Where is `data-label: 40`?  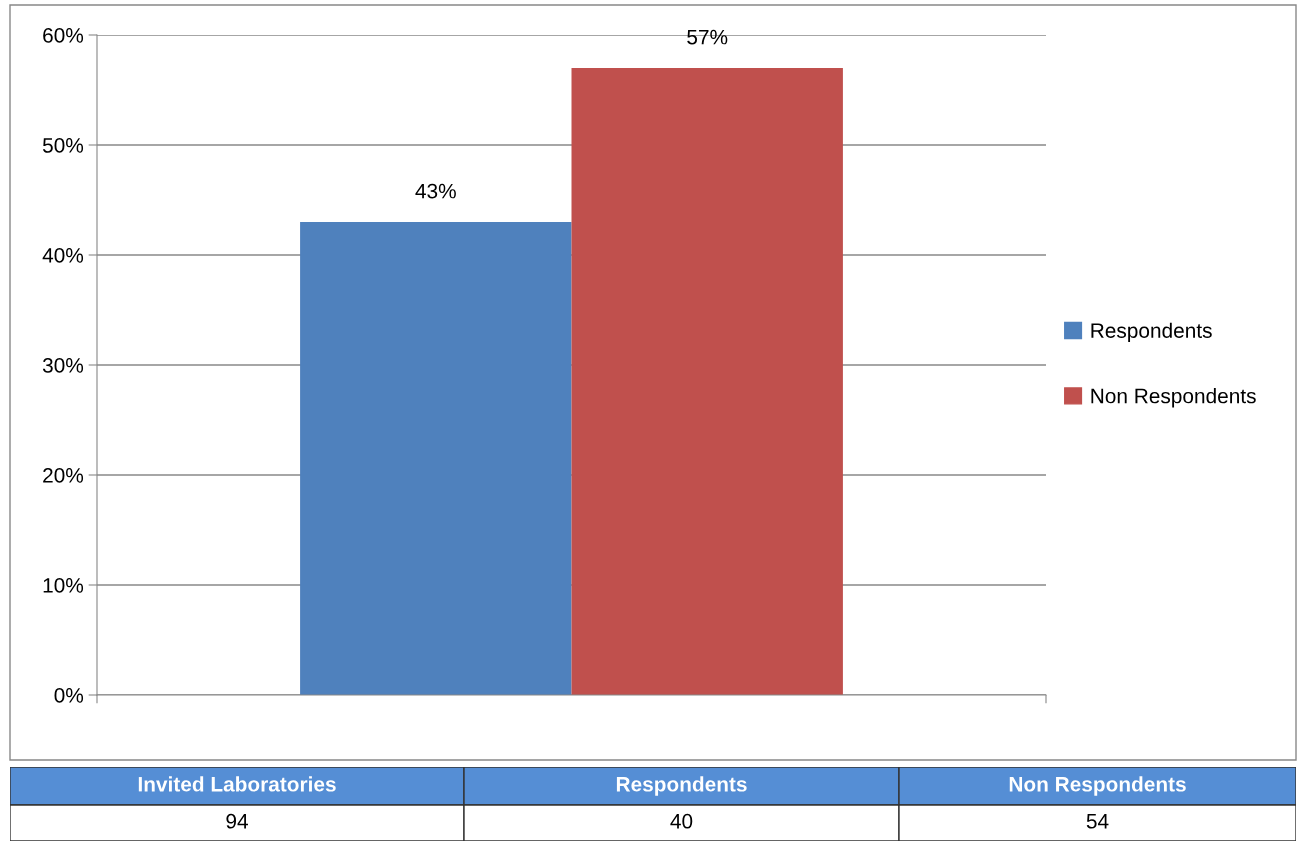
data-label: 40 is located at coordinates (681, 821).